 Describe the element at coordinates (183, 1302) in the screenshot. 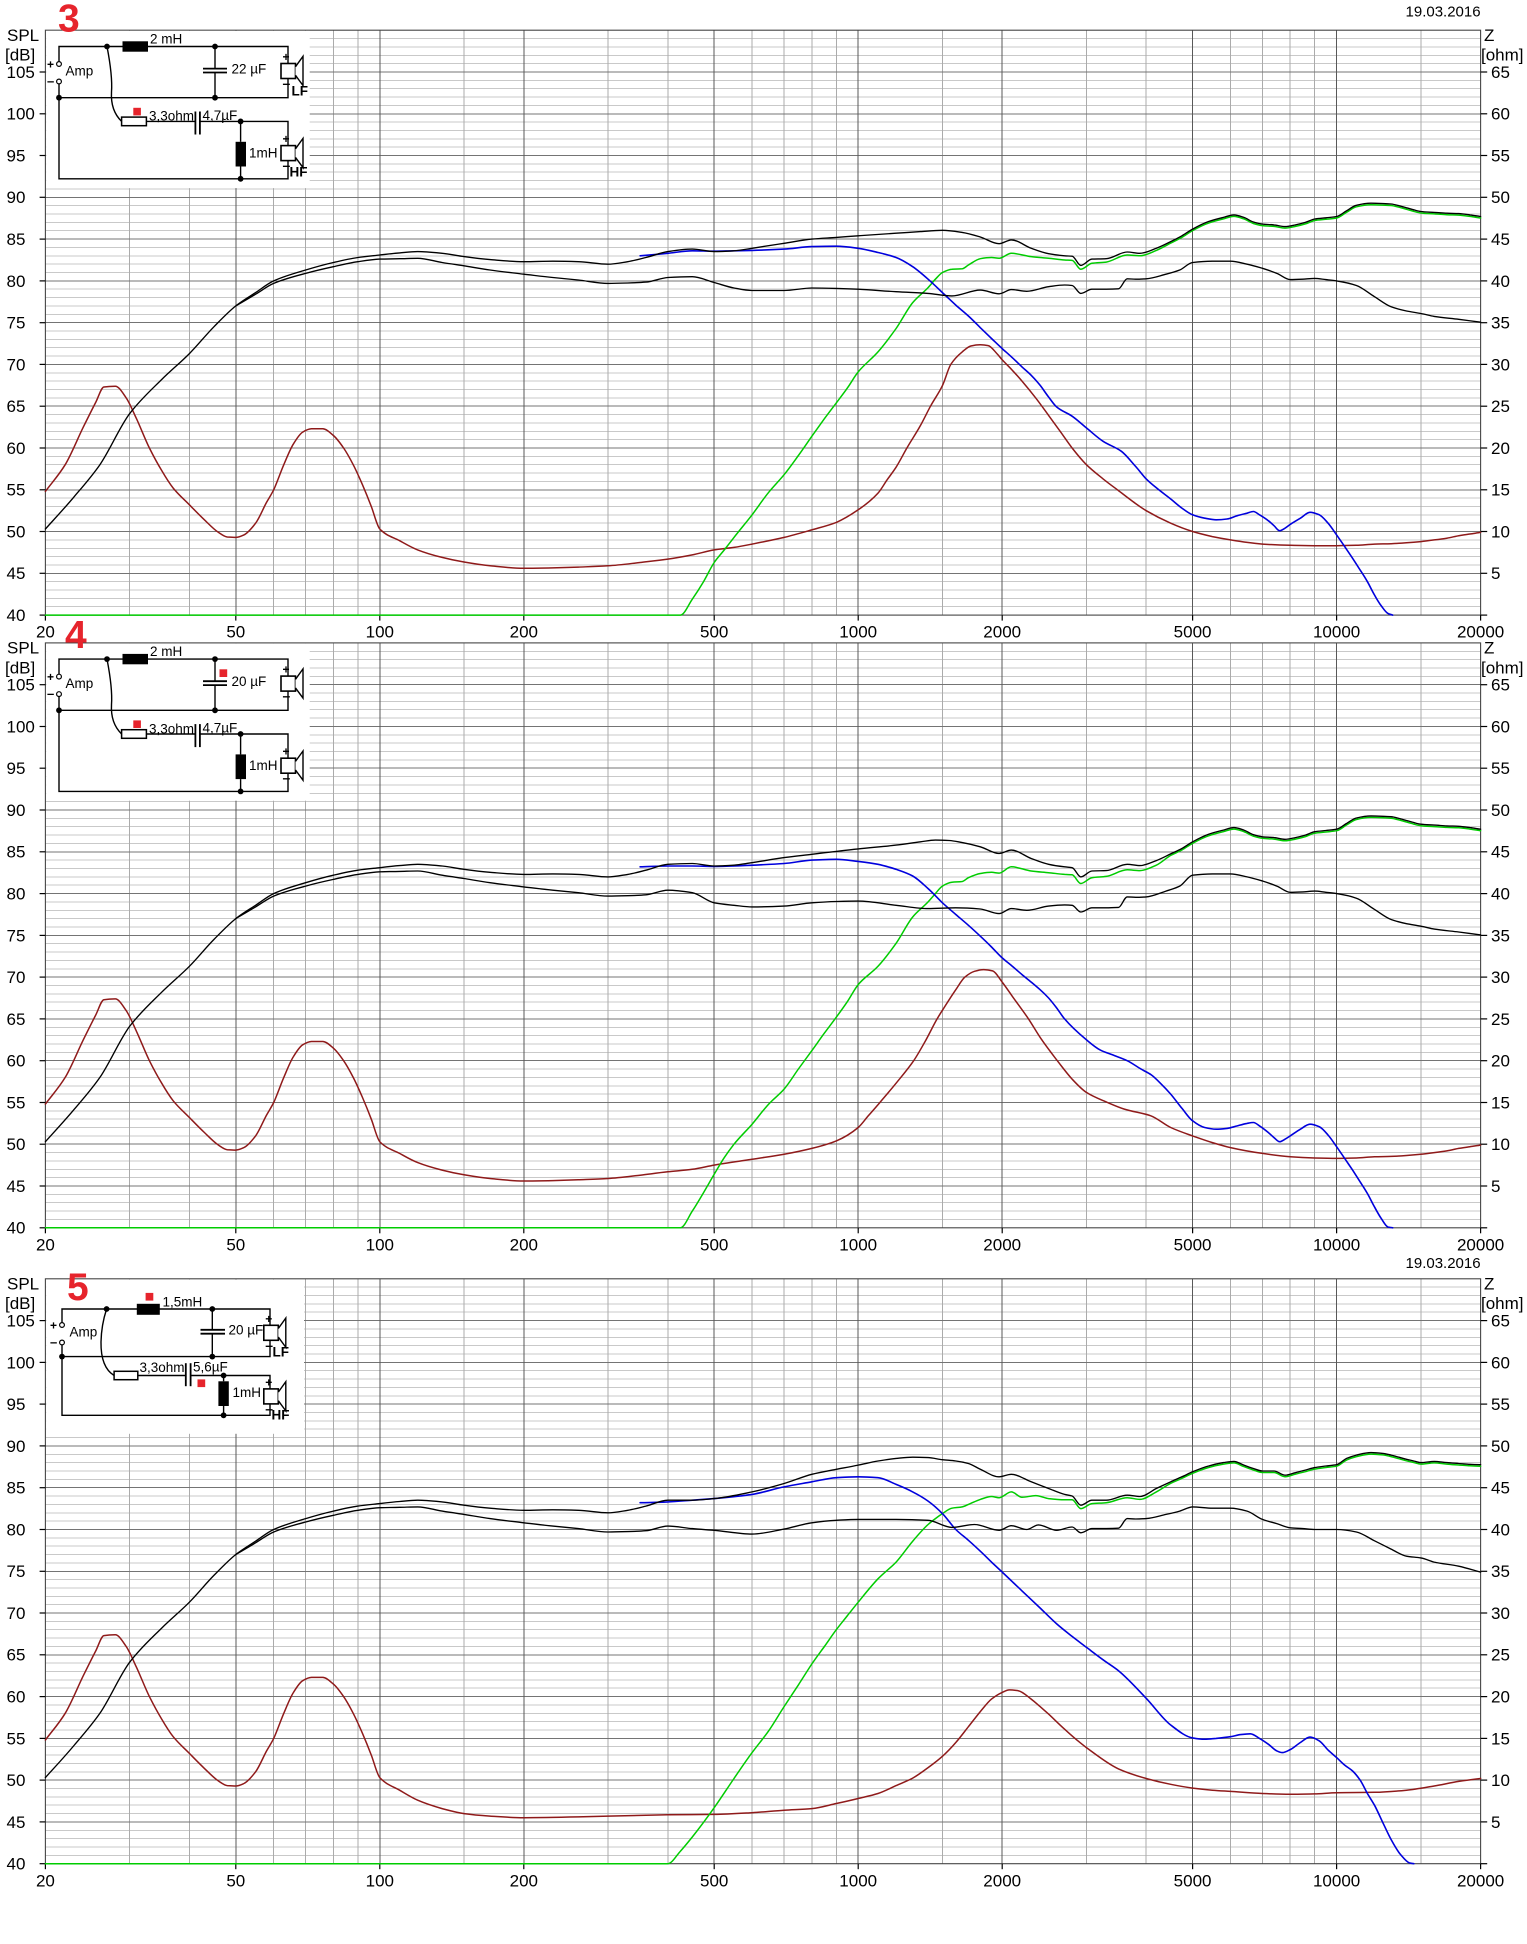

I see `svg-text: 1,5mH` at that location.